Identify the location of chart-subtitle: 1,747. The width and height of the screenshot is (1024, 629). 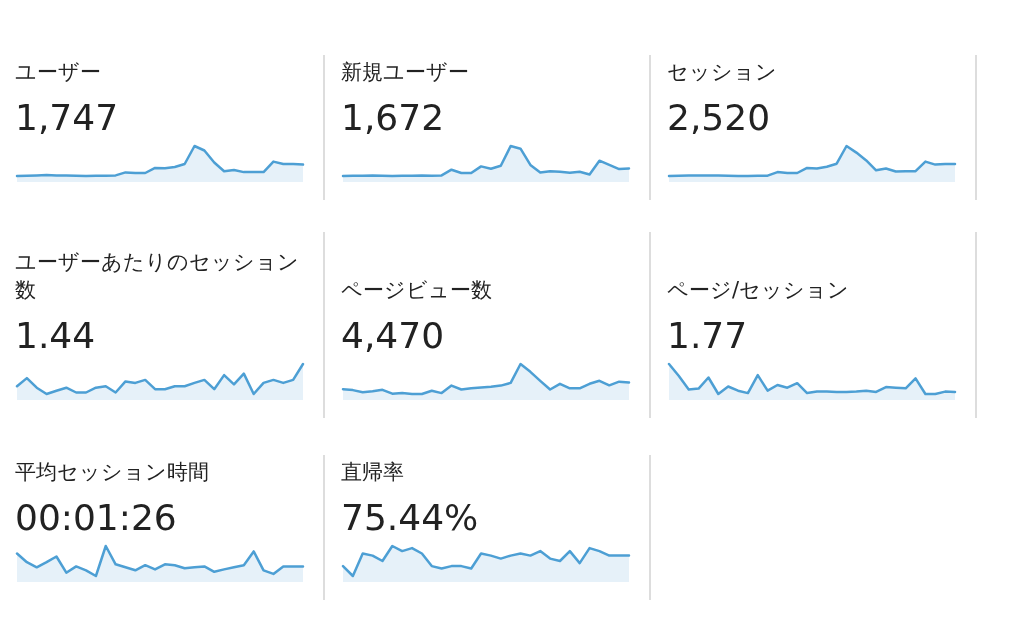
(67, 117).